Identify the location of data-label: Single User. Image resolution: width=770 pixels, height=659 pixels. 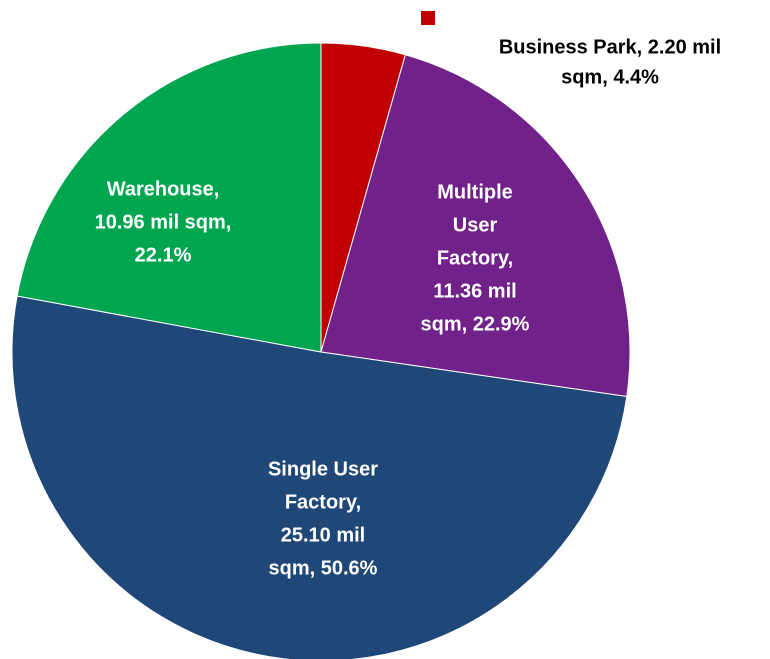
(323, 469).